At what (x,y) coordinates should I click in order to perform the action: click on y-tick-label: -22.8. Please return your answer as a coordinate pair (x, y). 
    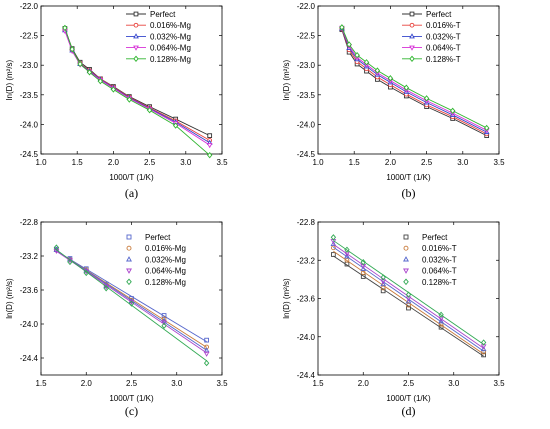
    Looking at the image, I should click on (306, 222).